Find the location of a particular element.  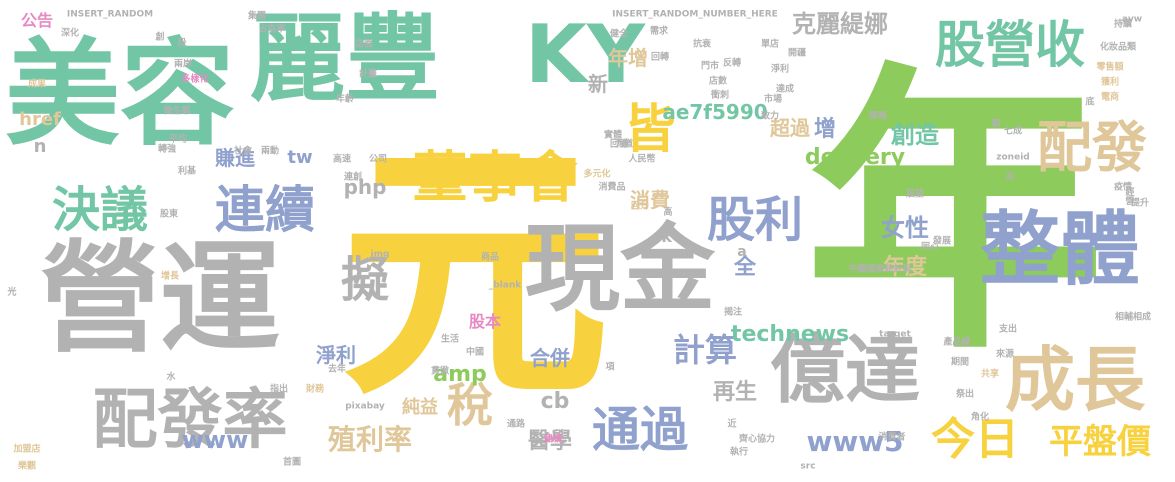

word-12: 連續 is located at coordinates (265, 210).